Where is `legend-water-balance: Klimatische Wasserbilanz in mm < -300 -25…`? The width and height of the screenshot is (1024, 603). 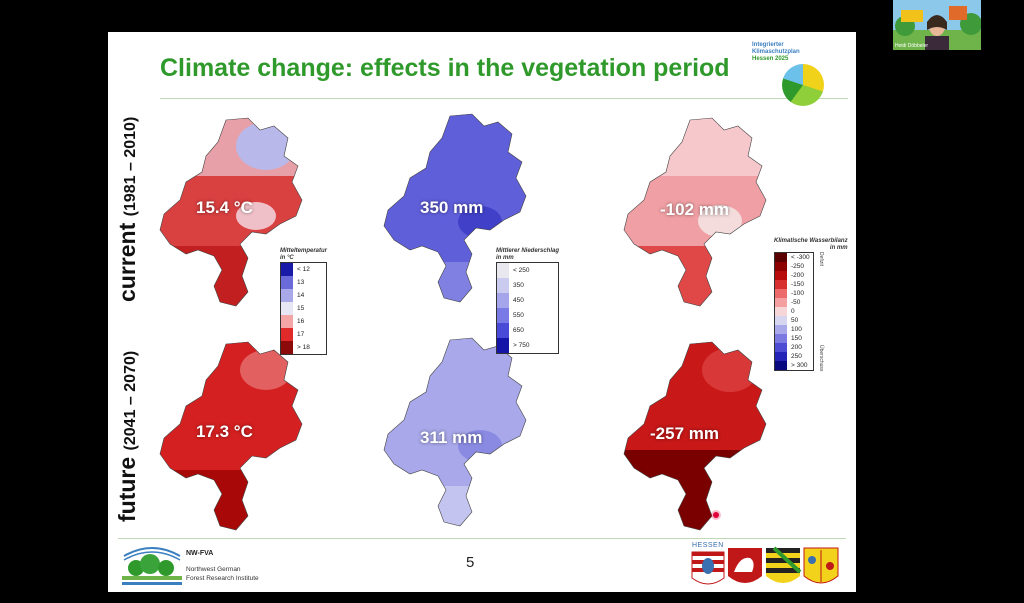
legend-water-balance: Klimatische Wasserbilanz in mm < -300 -25… is located at coordinates (811, 304).